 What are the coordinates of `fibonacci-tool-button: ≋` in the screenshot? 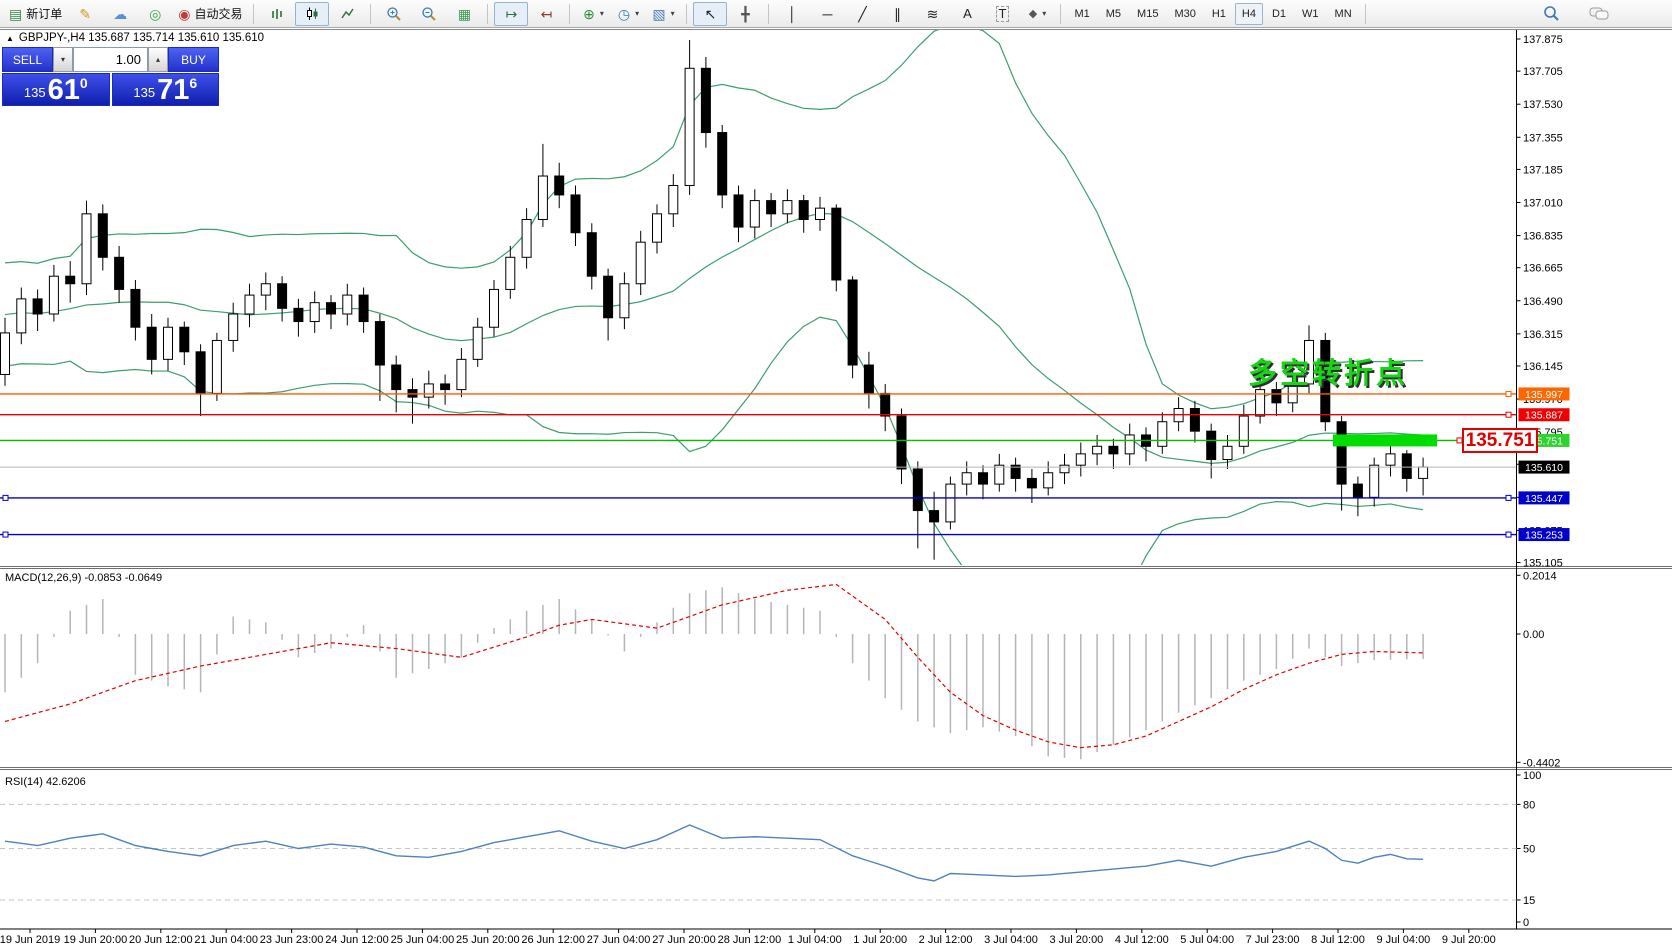 It's located at (932, 14).